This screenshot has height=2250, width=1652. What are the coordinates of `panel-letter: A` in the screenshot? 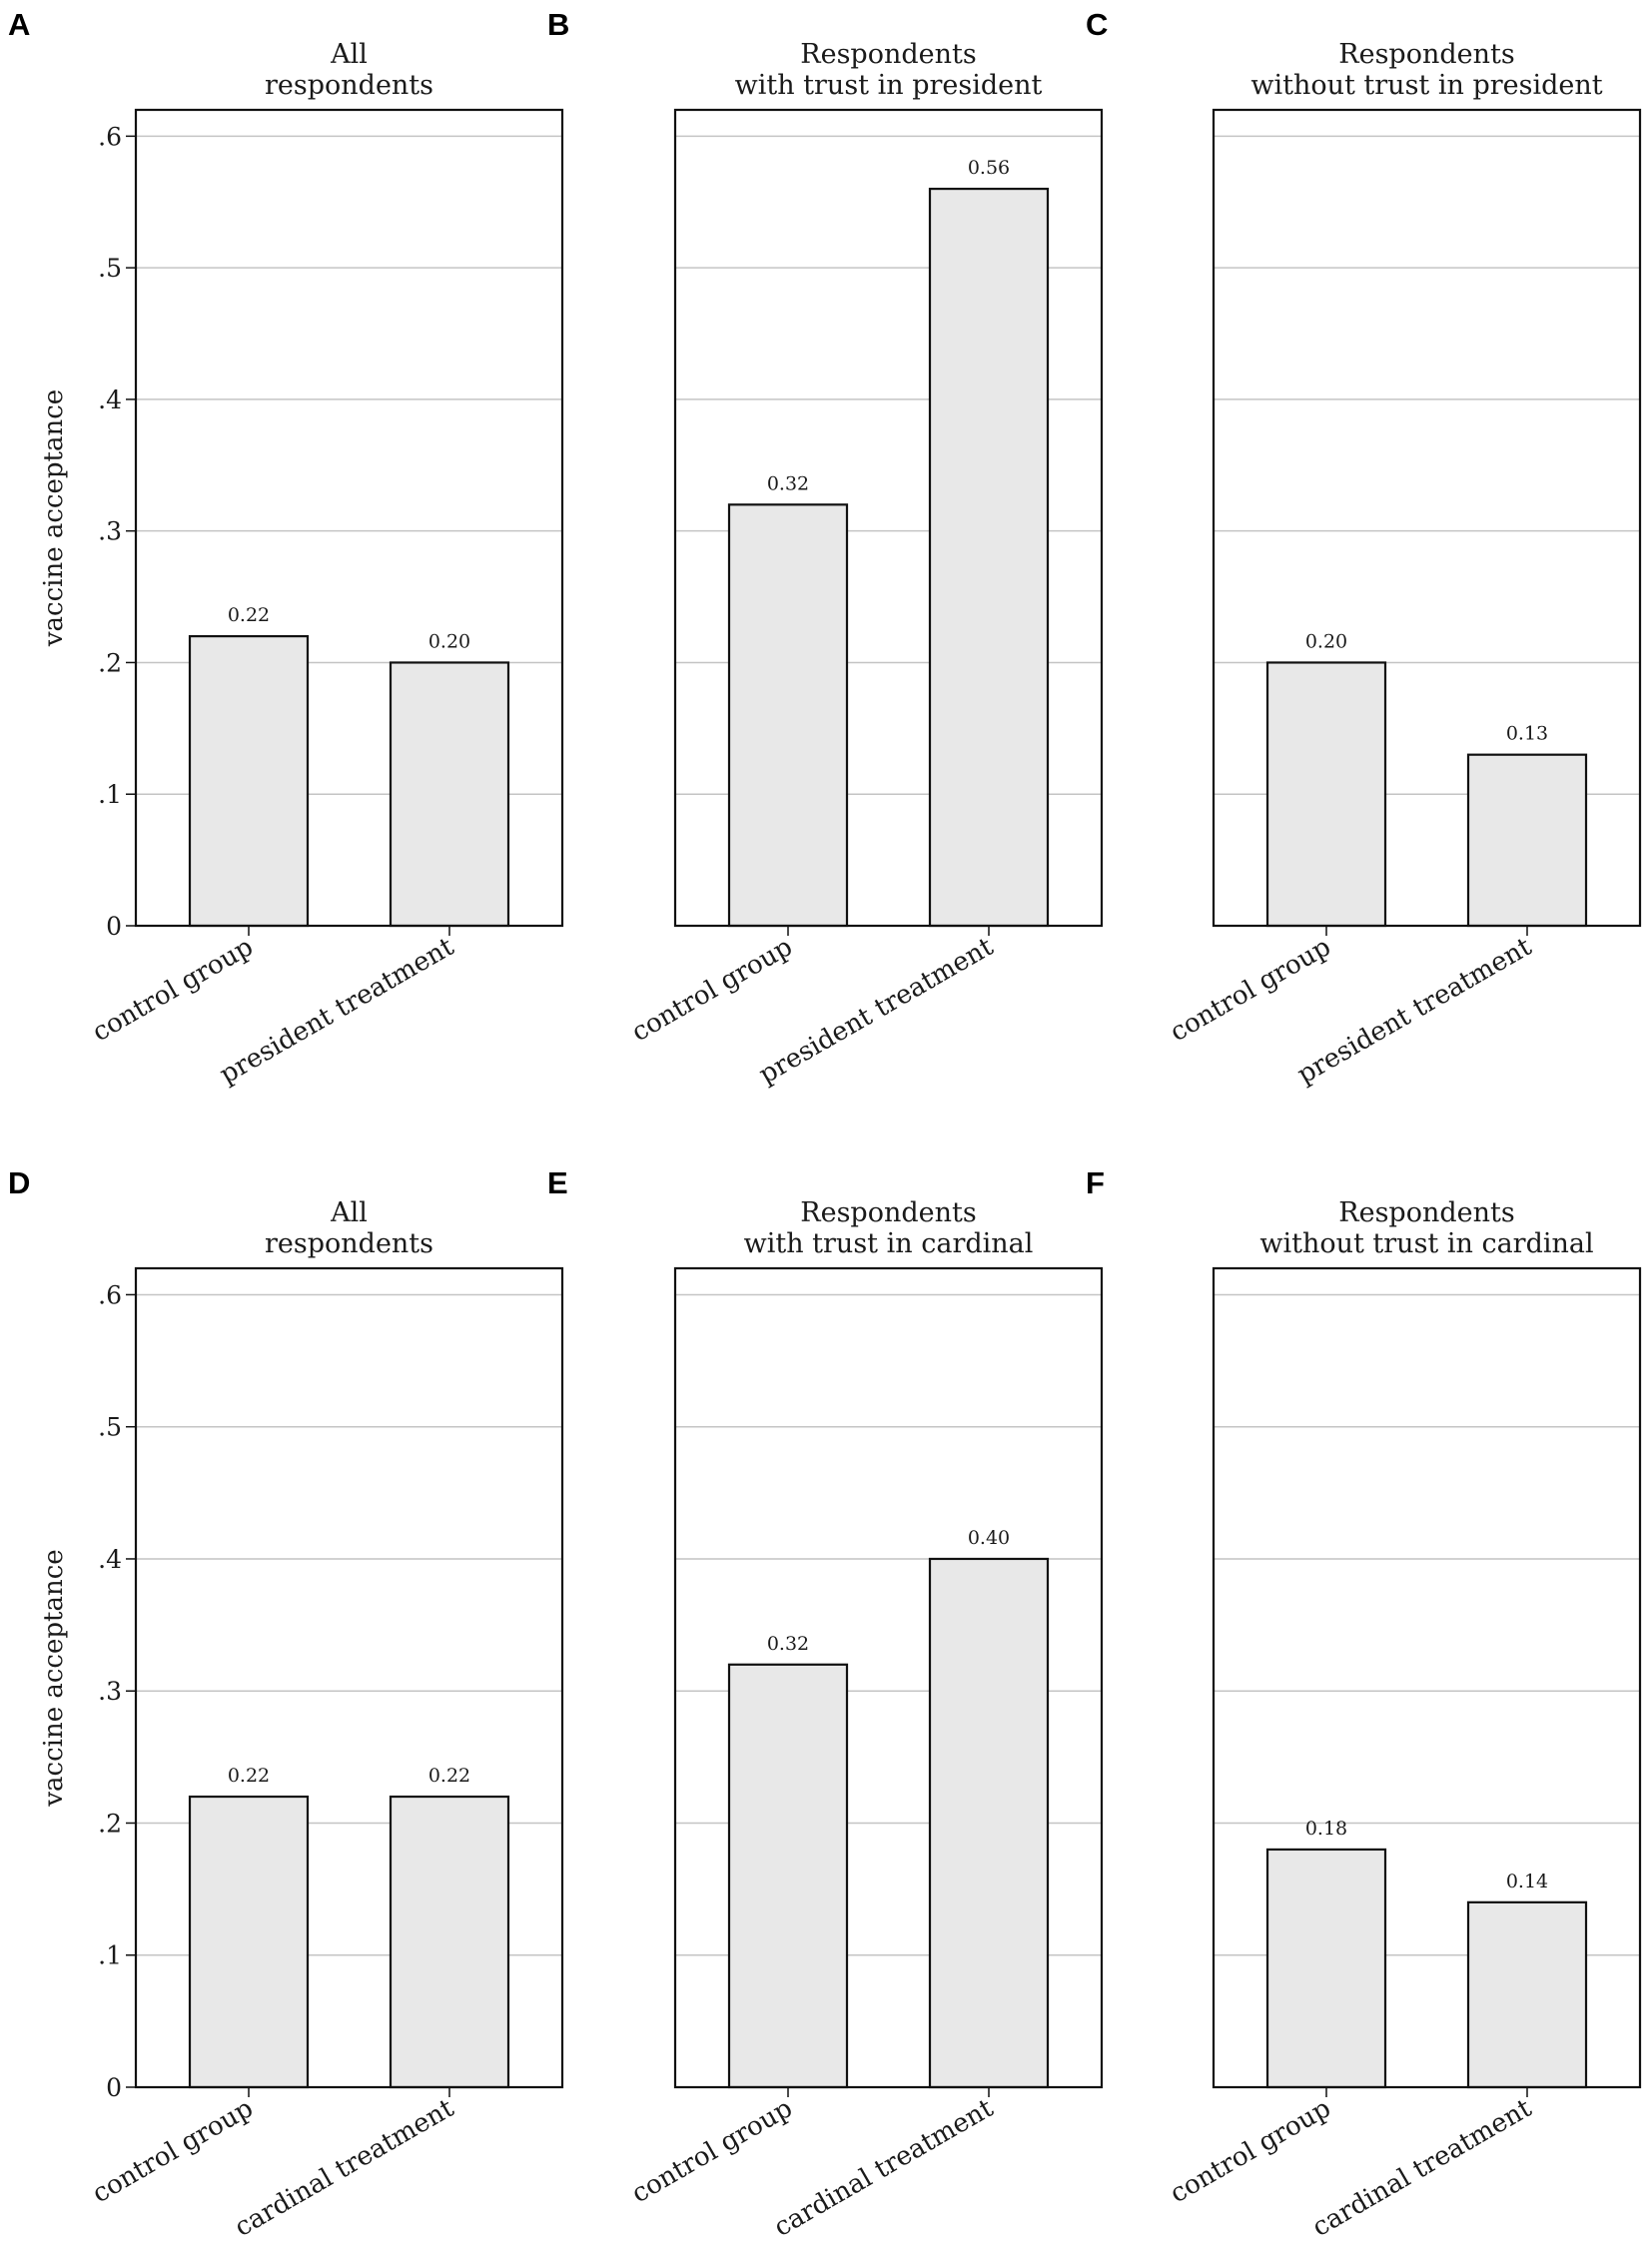 It's located at (19, 24).